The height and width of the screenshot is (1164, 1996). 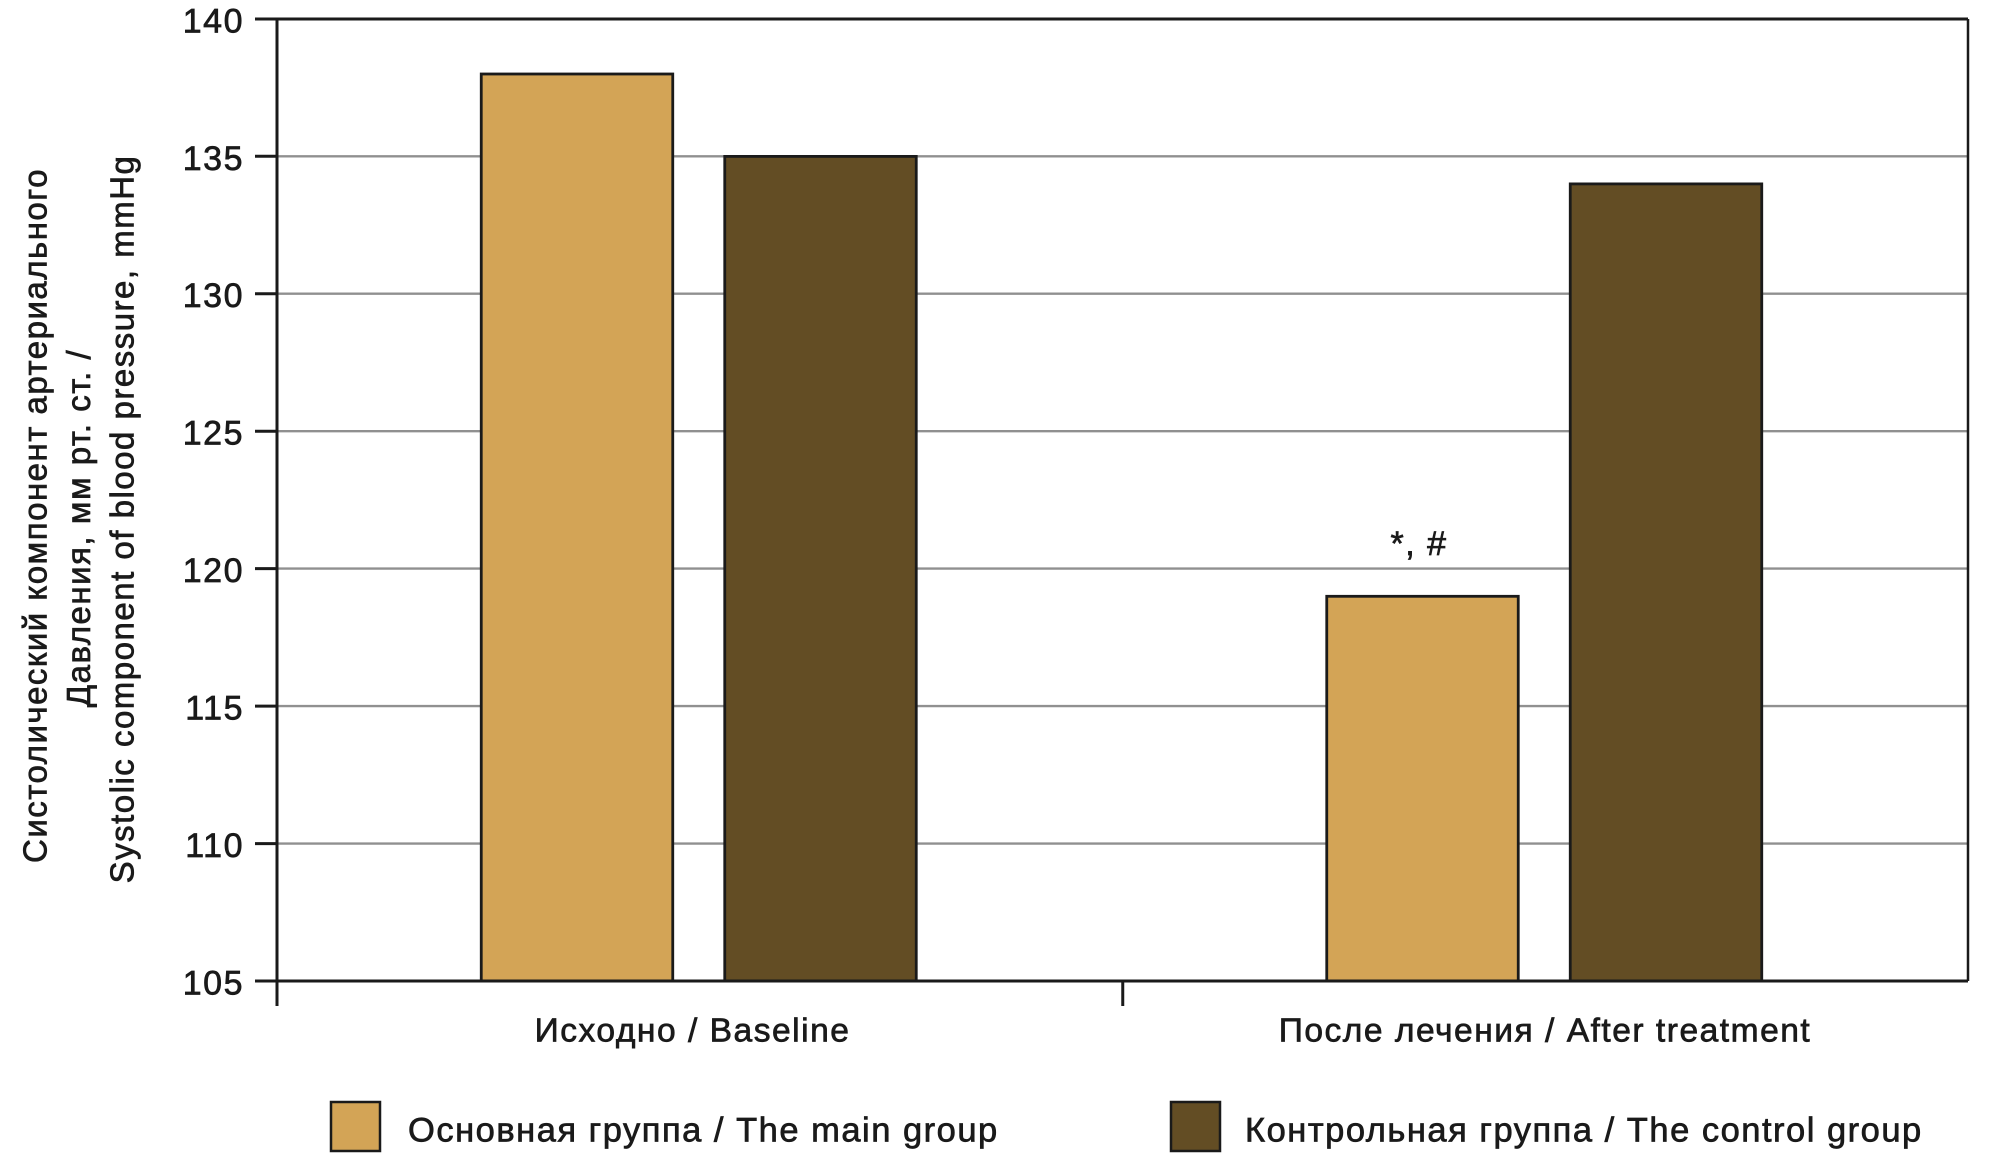 I want to click on svg-text: 135, so click(x=213, y=159).